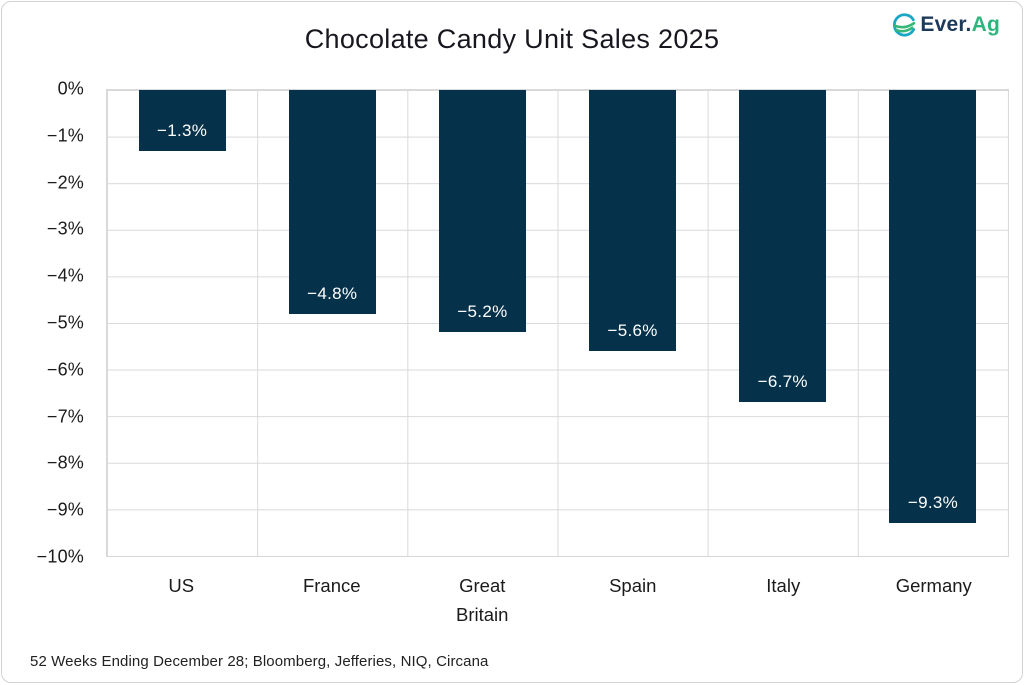  What do you see at coordinates (65, 462) in the screenshot?
I see `y-axis-tick-label: −8%` at bounding box center [65, 462].